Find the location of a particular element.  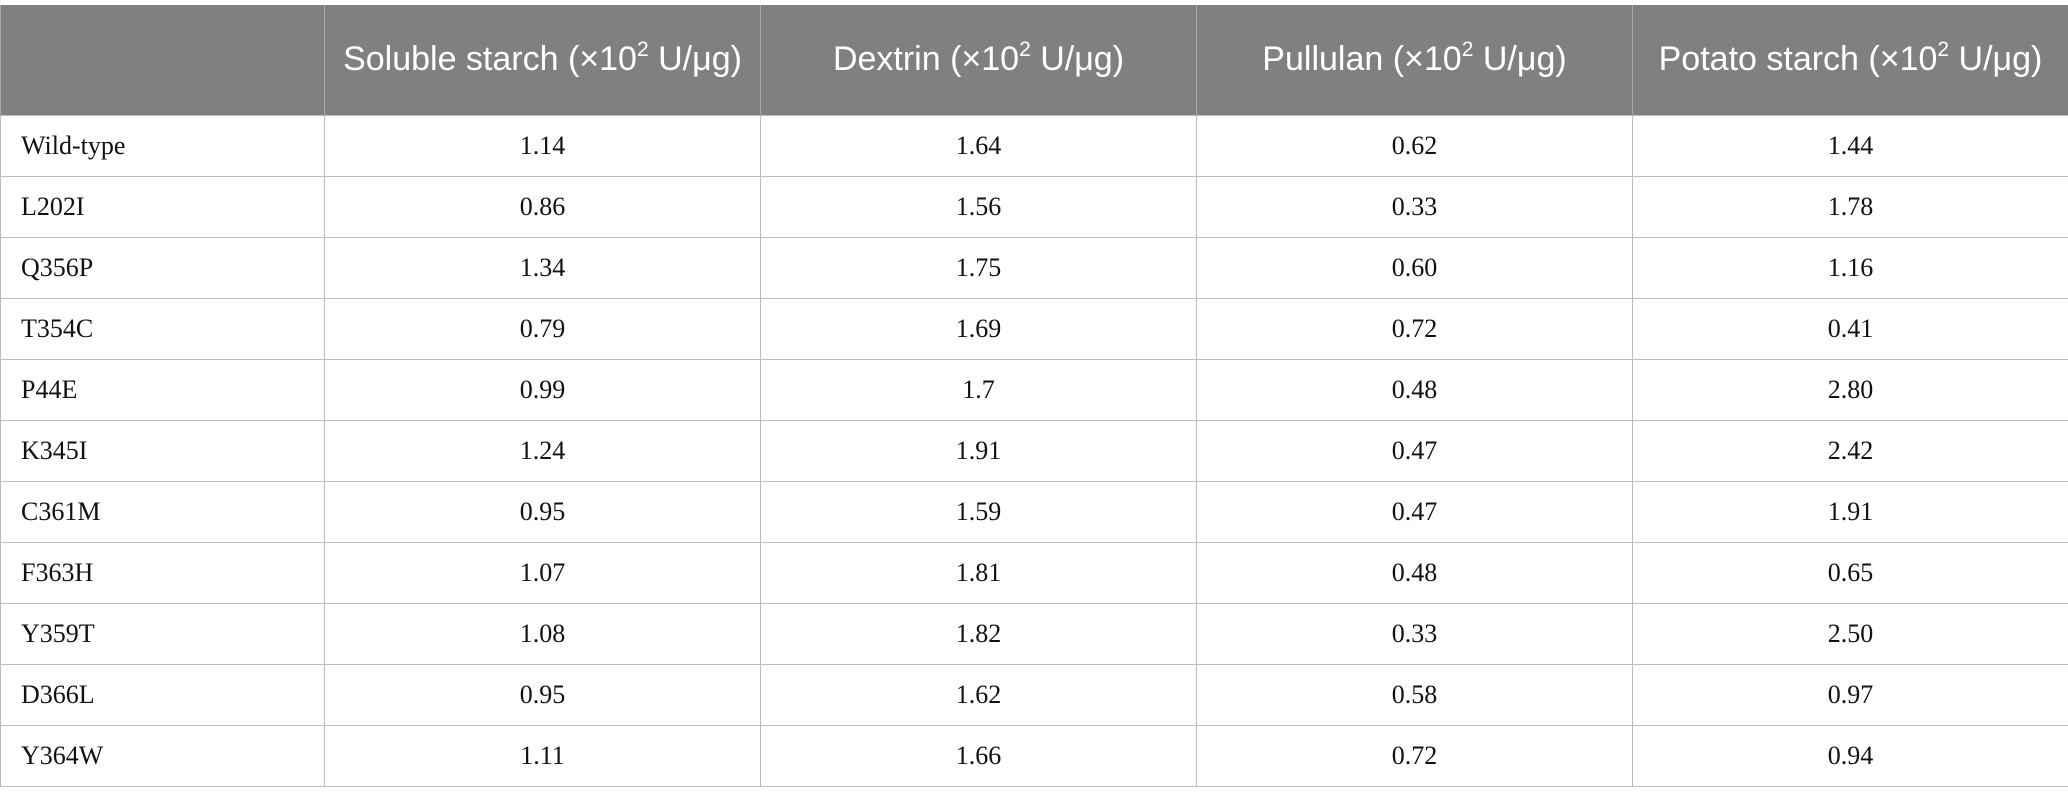

cell-dextrin: 1.7 is located at coordinates (978, 389).